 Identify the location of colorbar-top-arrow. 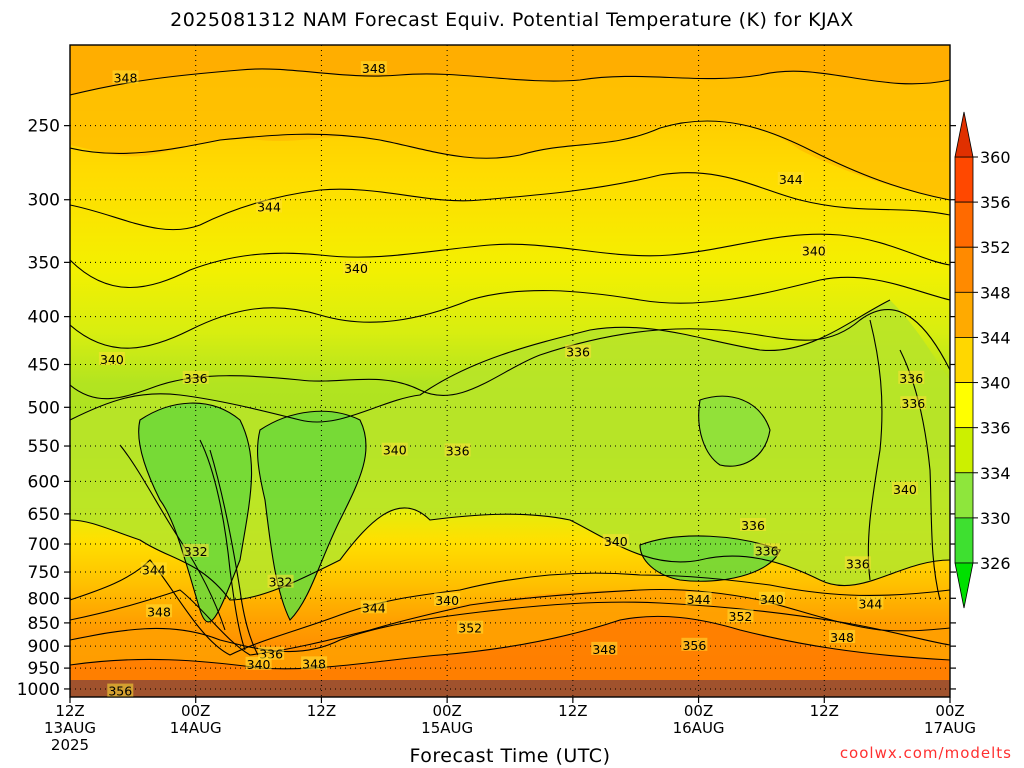
(964, 134).